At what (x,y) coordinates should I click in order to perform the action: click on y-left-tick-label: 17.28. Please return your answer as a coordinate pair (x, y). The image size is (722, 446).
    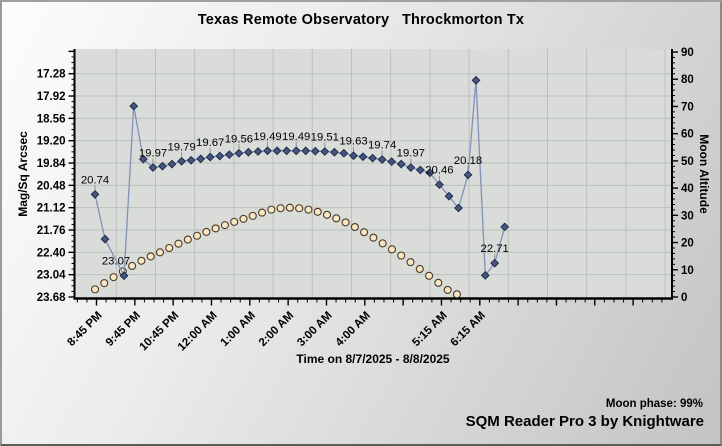
    Looking at the image, I should click on (51, 75).